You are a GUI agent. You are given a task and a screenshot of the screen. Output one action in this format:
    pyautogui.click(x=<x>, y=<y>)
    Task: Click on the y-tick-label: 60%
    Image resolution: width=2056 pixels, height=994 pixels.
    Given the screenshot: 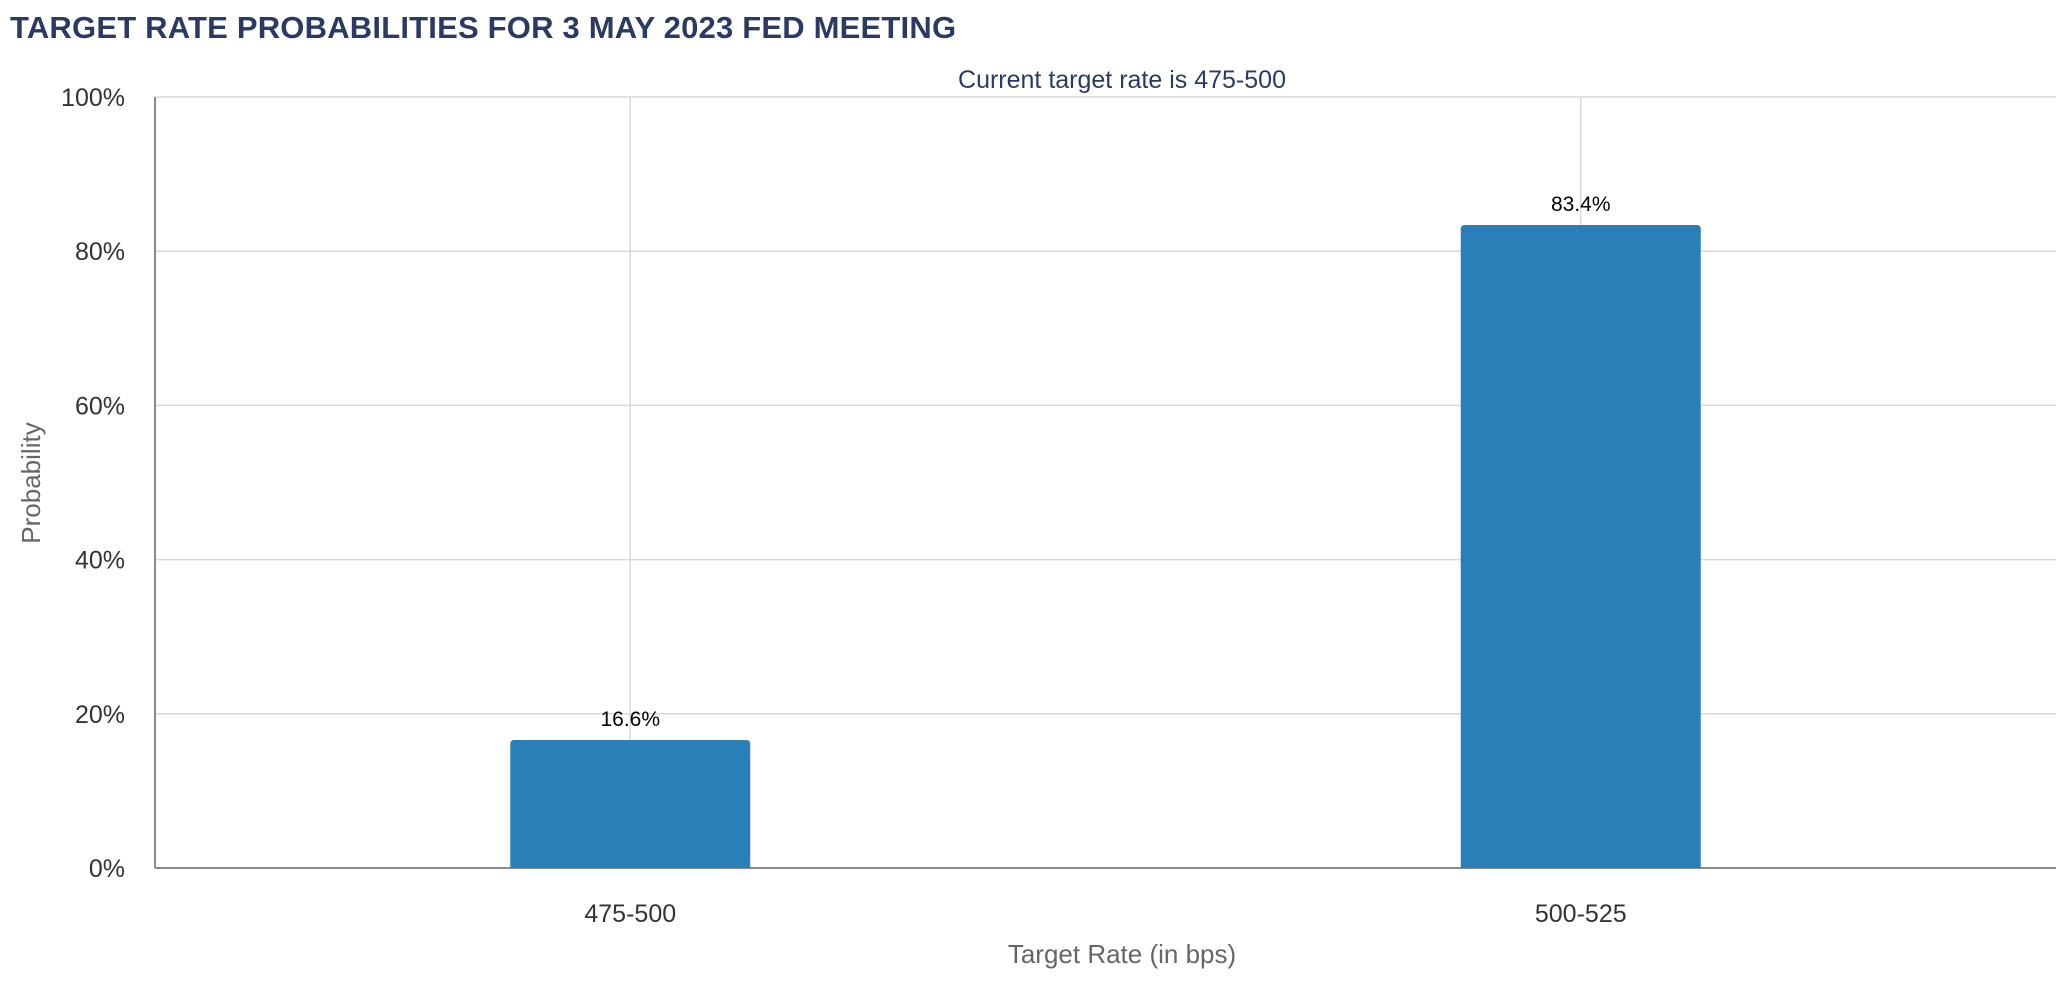 What is the action you would take?
    pyautogui.click(x=100, y=406)
    